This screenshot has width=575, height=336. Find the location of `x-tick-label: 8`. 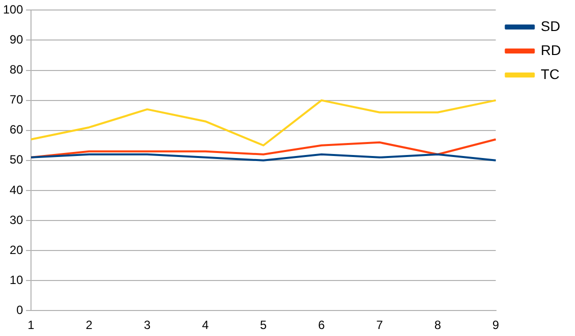

x-tick-label: 8 is located at coordinates (438, 325).